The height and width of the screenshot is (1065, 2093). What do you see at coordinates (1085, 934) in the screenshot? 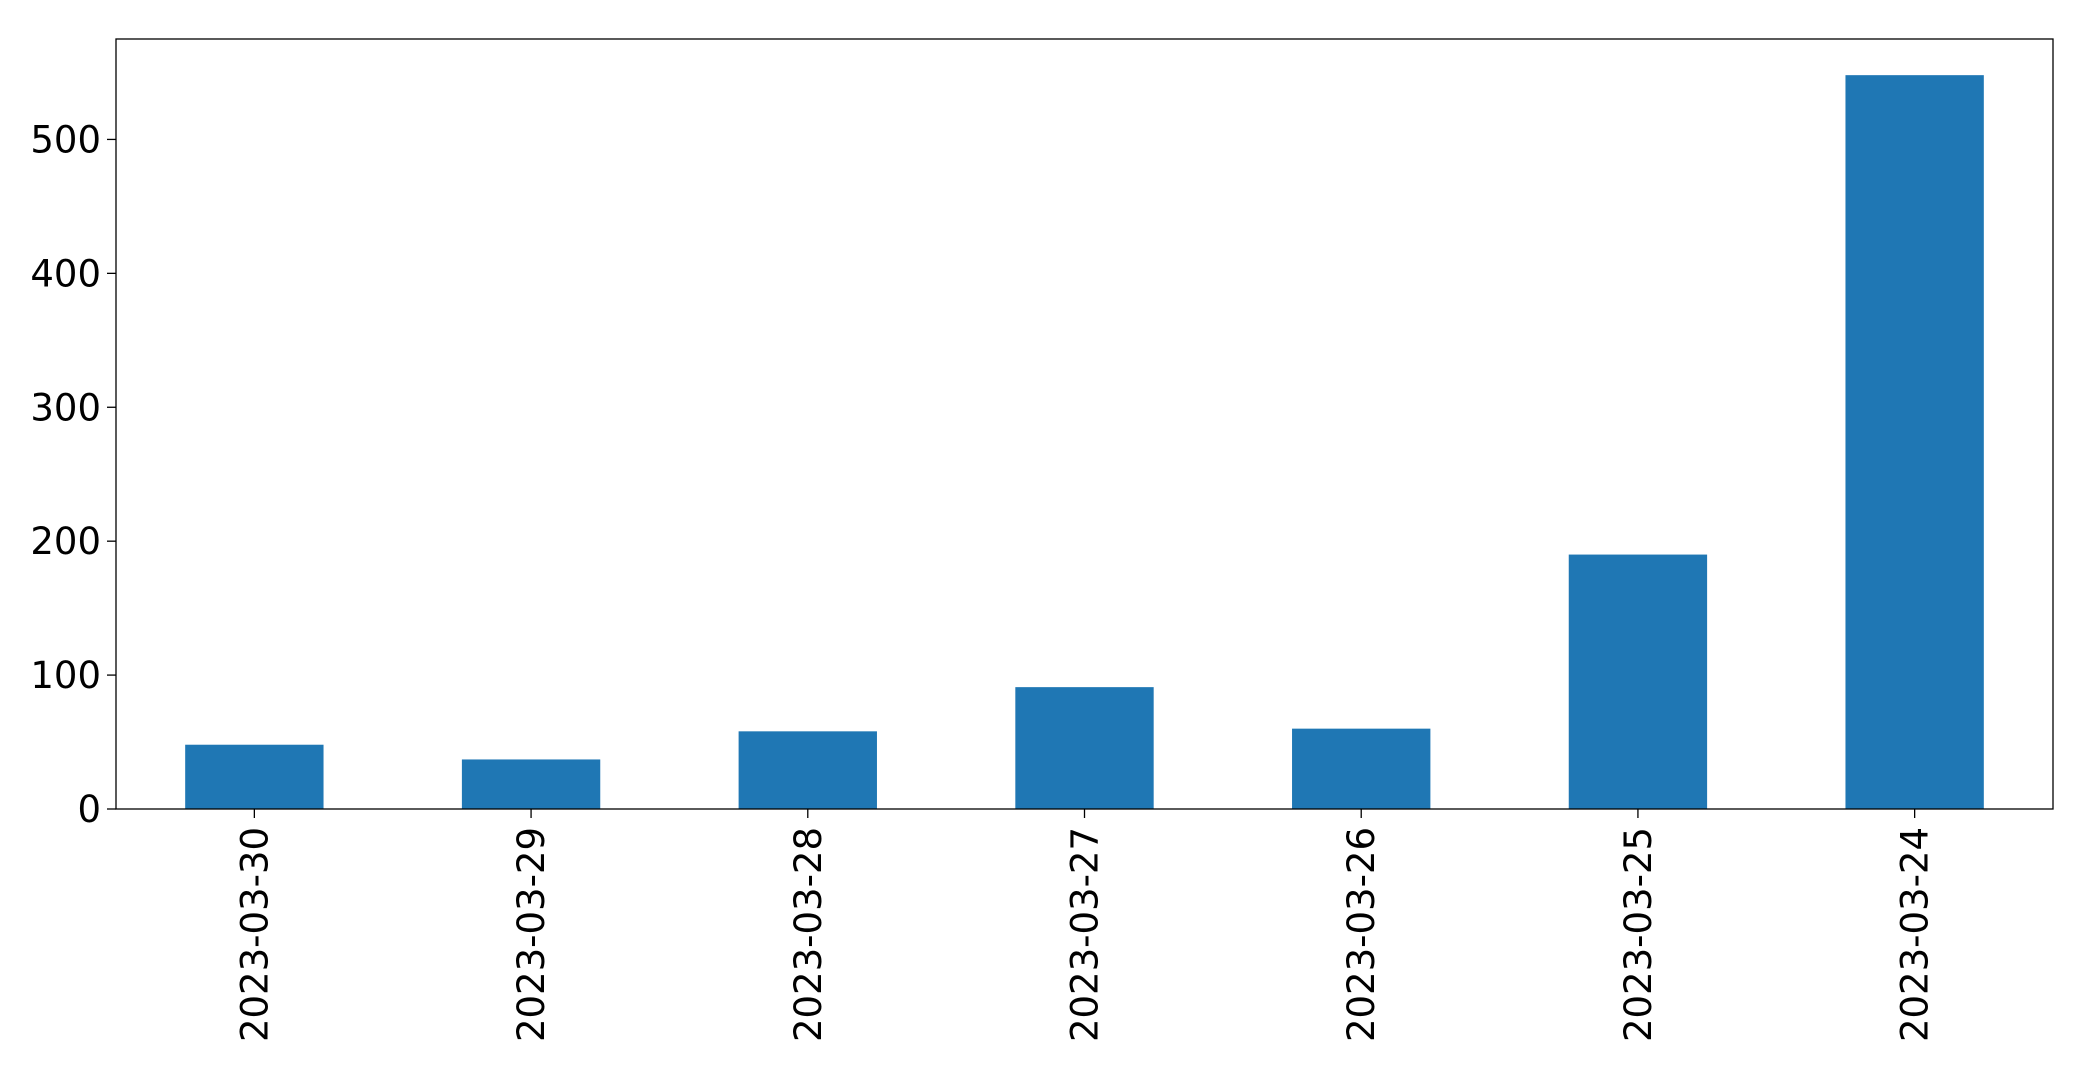
I see `x-tick-label: 2023-03-27` at bounding box center [1085, 934].